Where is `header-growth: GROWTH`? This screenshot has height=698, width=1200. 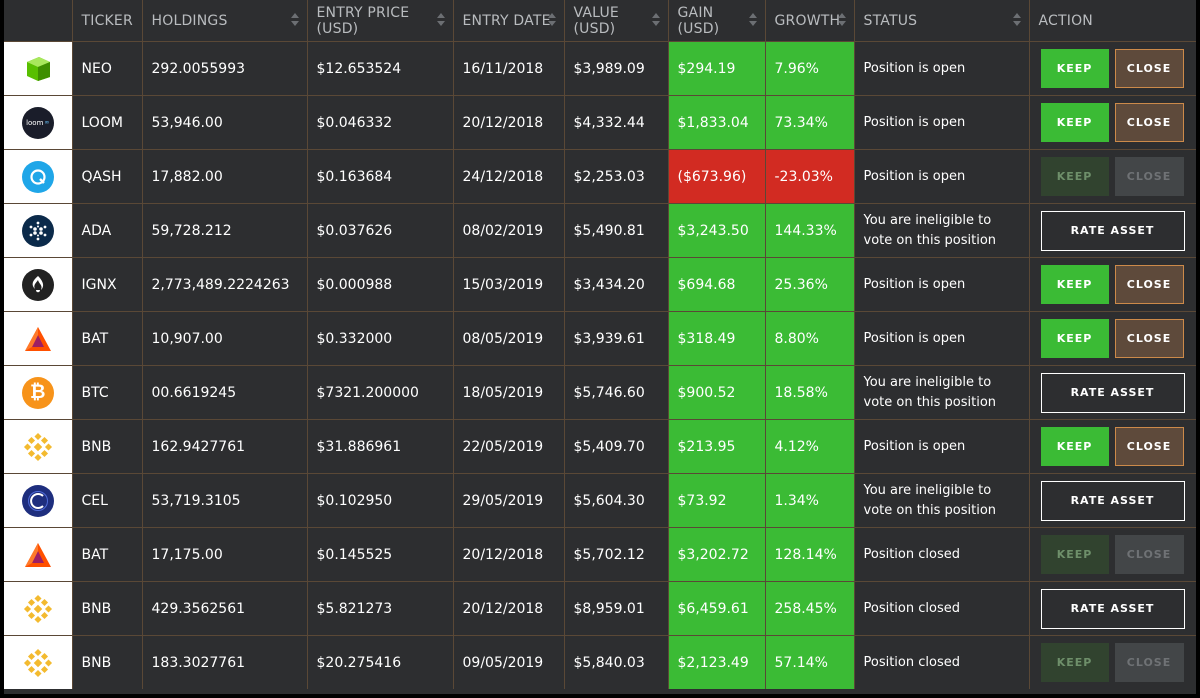 header-growth: GROWTH is located at coordinates (810, 21).